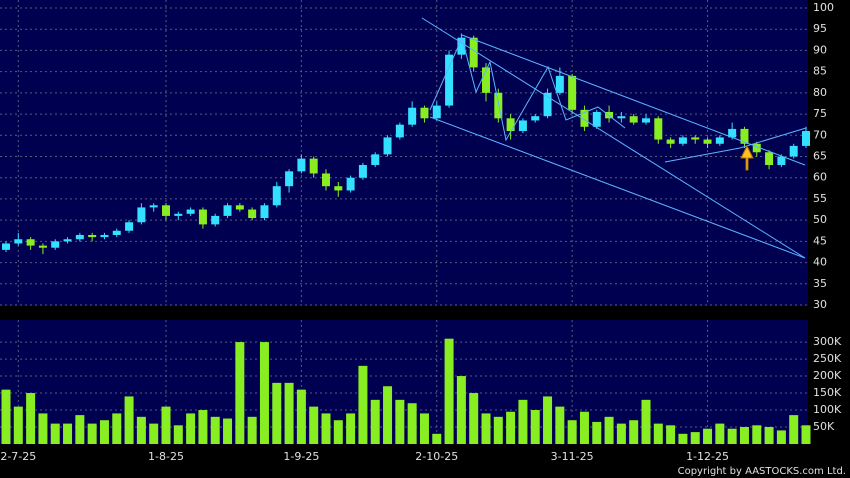 The height and width of the screenshot is (478, 850). What do you see at coordinates (747, 157) in the screenshot?
I see `arrow` at bounding box center [747, 157].